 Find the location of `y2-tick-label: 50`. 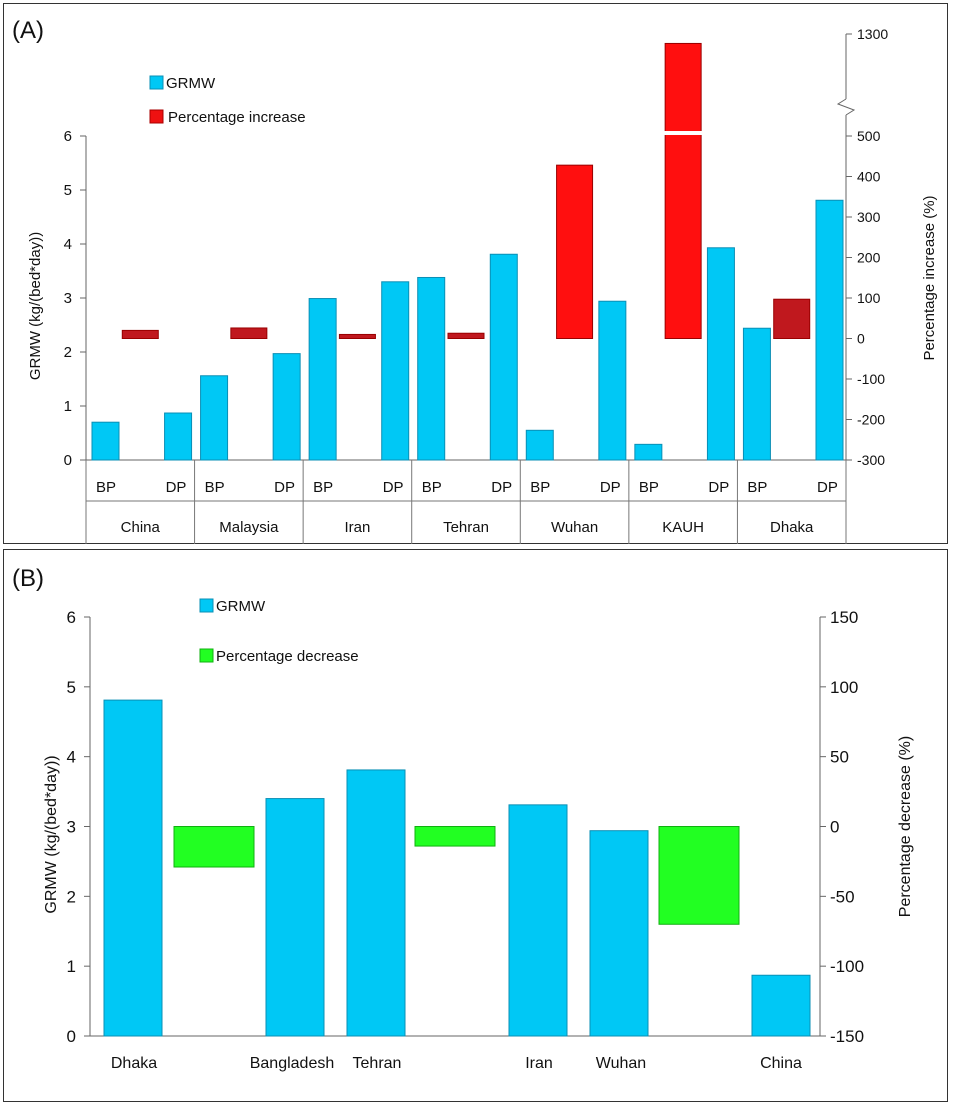

y2-tick-label: 50 is located at coordinates (839, 757).